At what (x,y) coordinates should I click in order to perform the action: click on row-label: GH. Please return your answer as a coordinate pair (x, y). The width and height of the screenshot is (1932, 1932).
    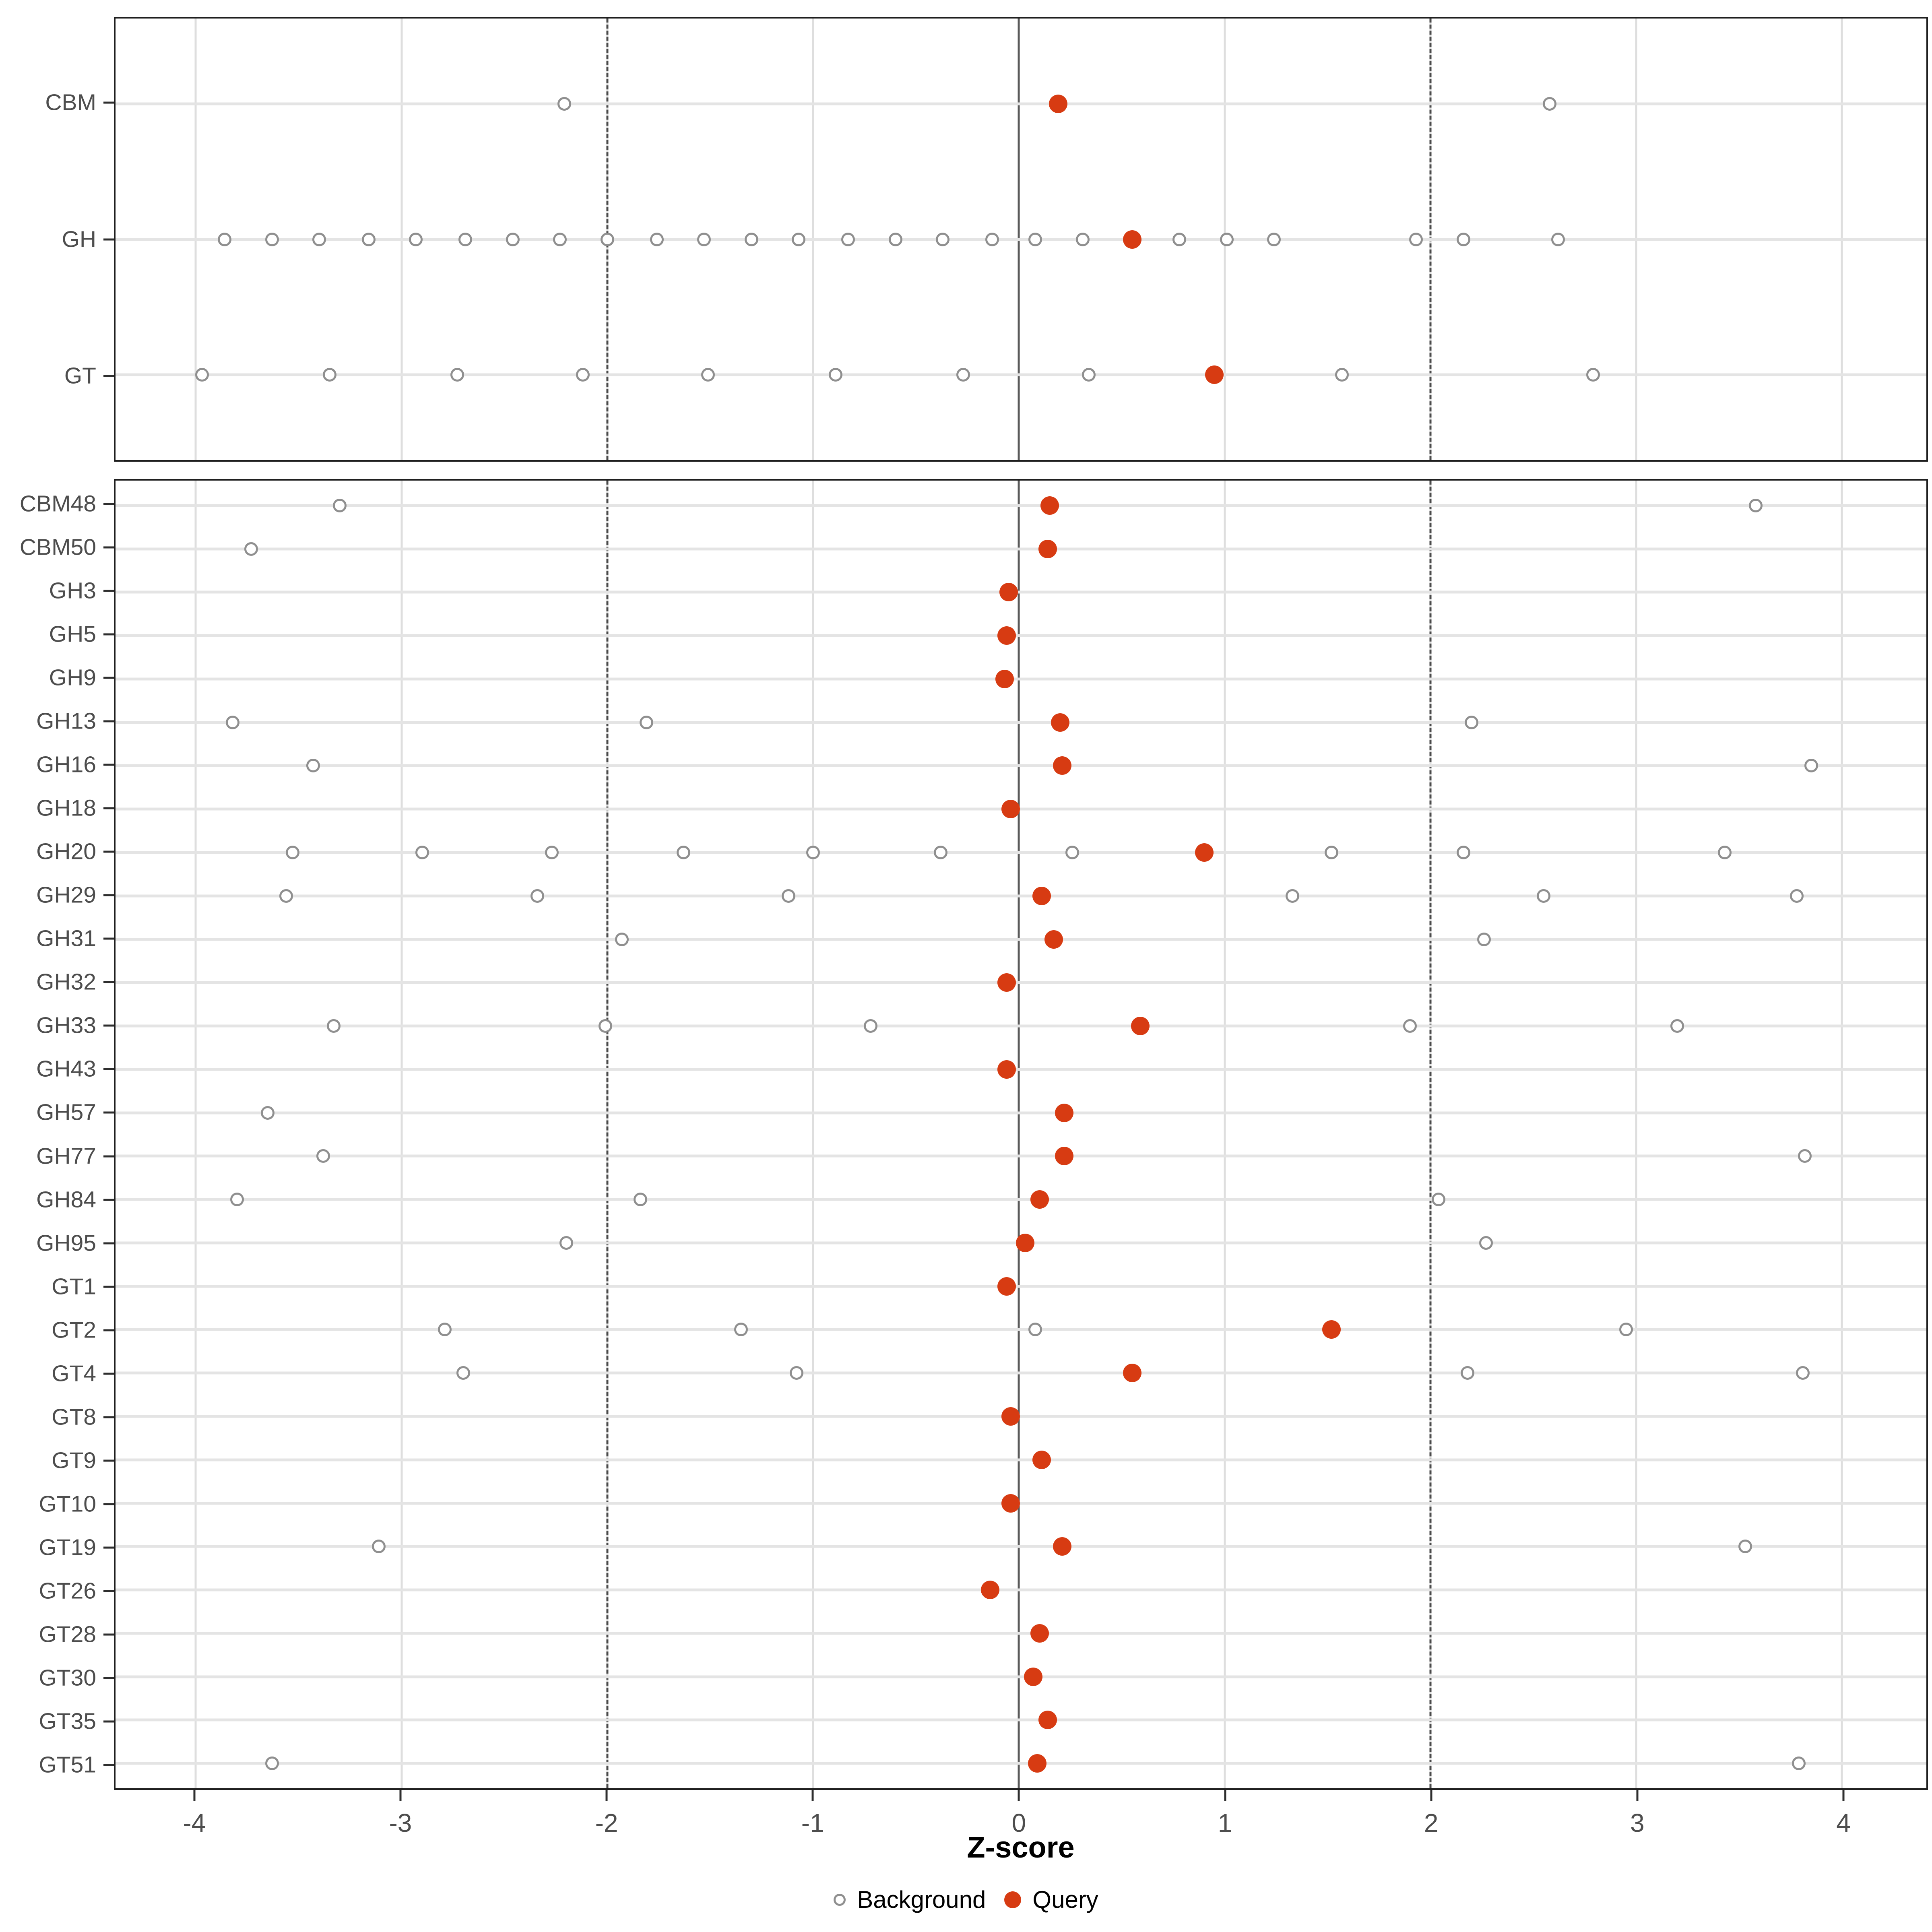
    Looking at the image, I should click on (79, 239).